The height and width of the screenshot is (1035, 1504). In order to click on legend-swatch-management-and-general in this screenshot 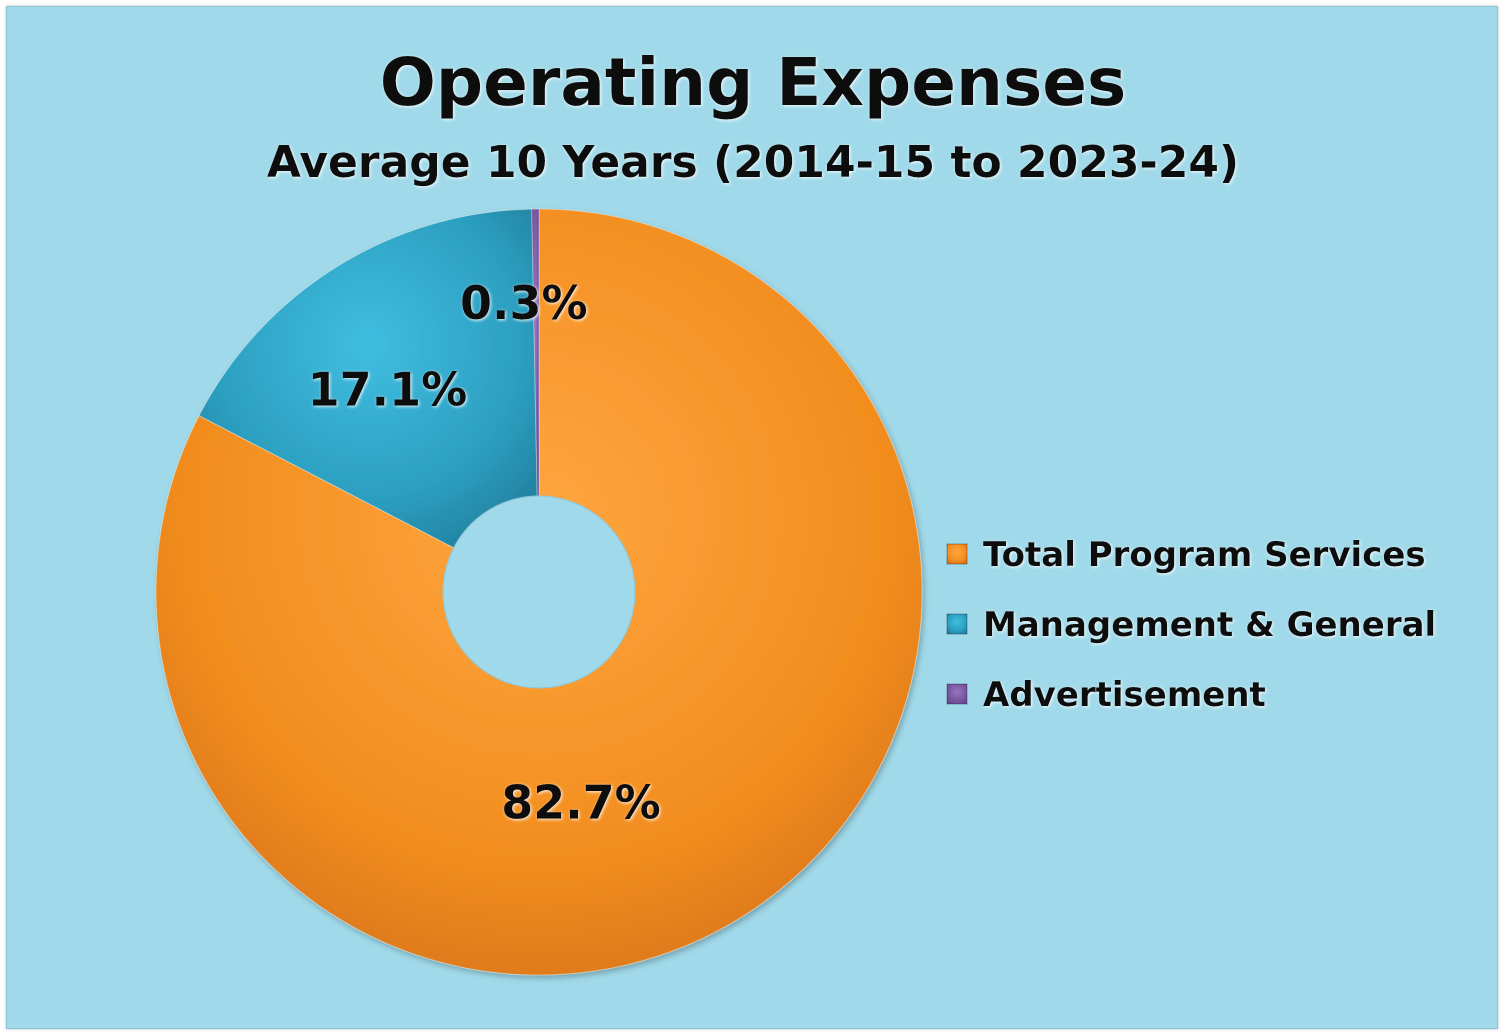, I will do `click(957, 624)`.